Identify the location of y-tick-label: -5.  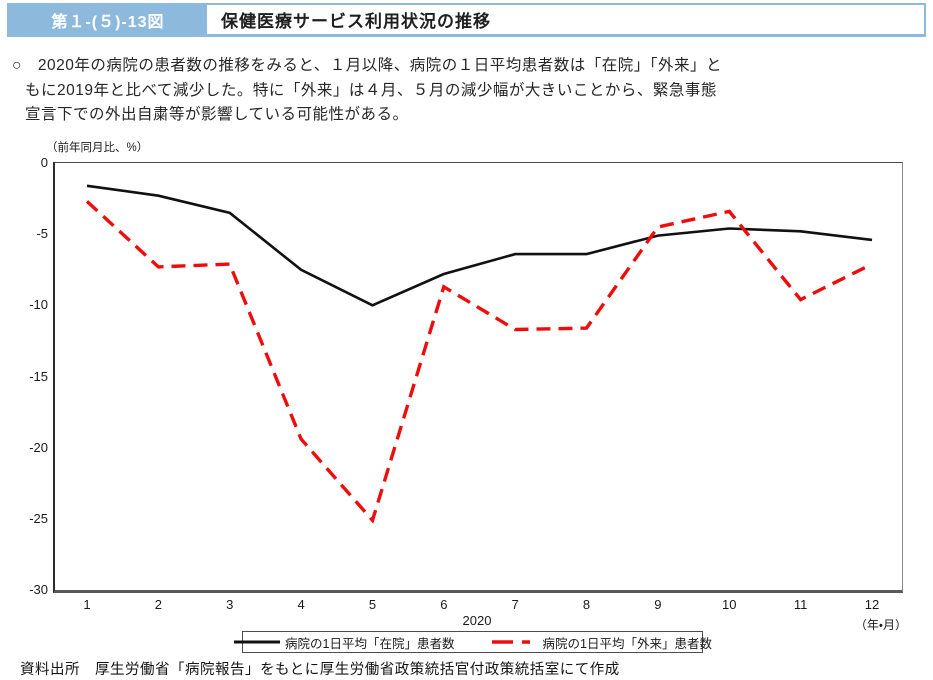
(42, 234).